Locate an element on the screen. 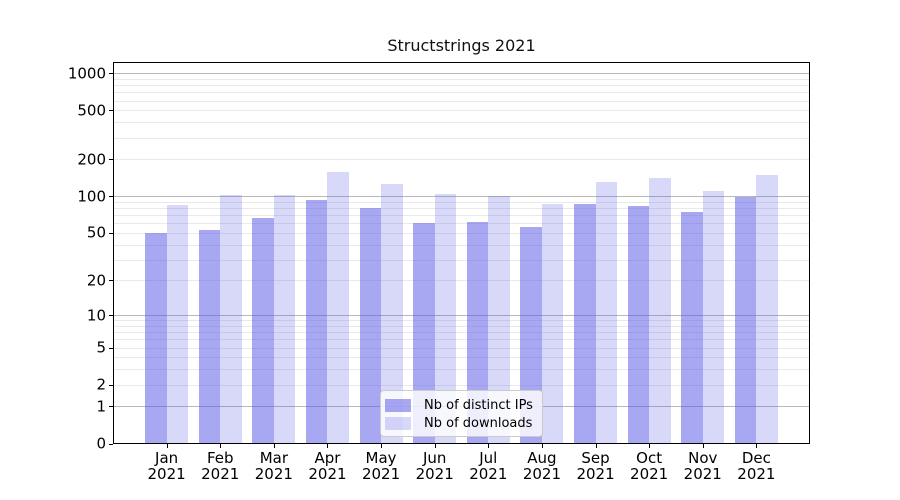 The image size is (900, 500). legend-label-distinct-ips: Nb of distinct IPs is located at coordinates (478, 405).